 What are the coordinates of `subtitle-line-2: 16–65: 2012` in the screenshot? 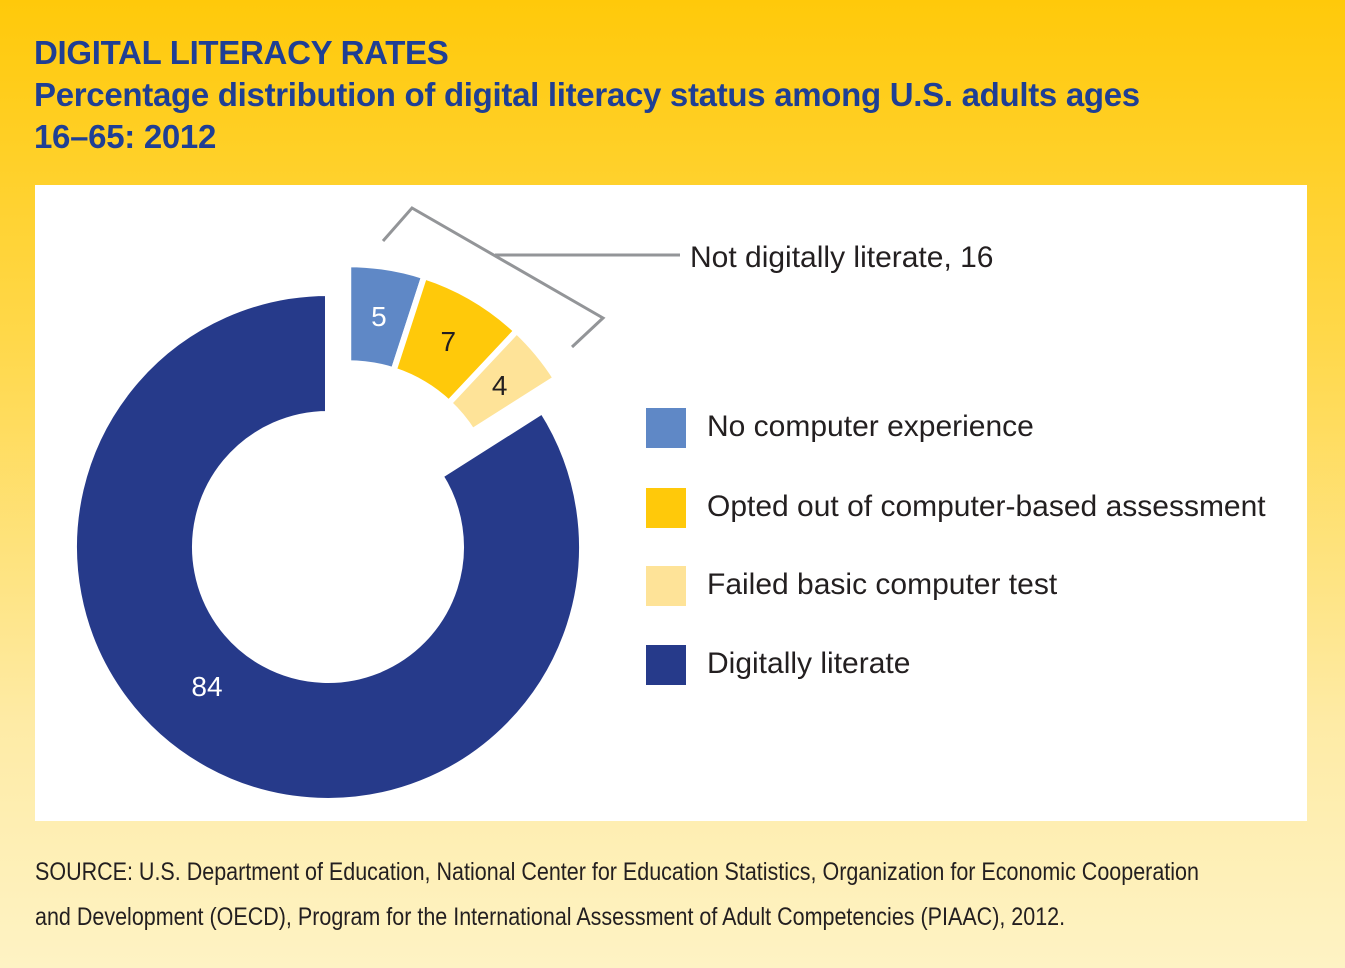 It's located at (125, 136).